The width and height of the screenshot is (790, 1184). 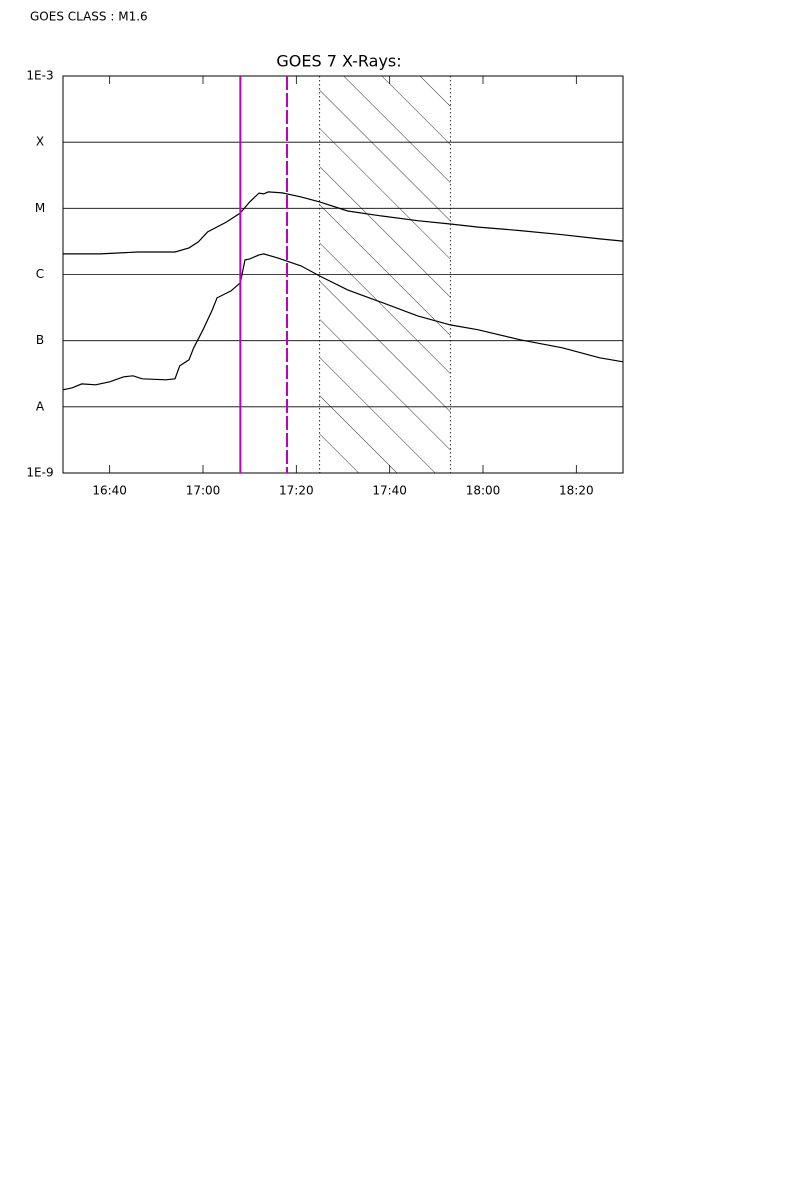 What do you see at coordinates (576, 491) in the screenshot?
I see `x-tick-label: 18:20` at bounding box center [576, 491].